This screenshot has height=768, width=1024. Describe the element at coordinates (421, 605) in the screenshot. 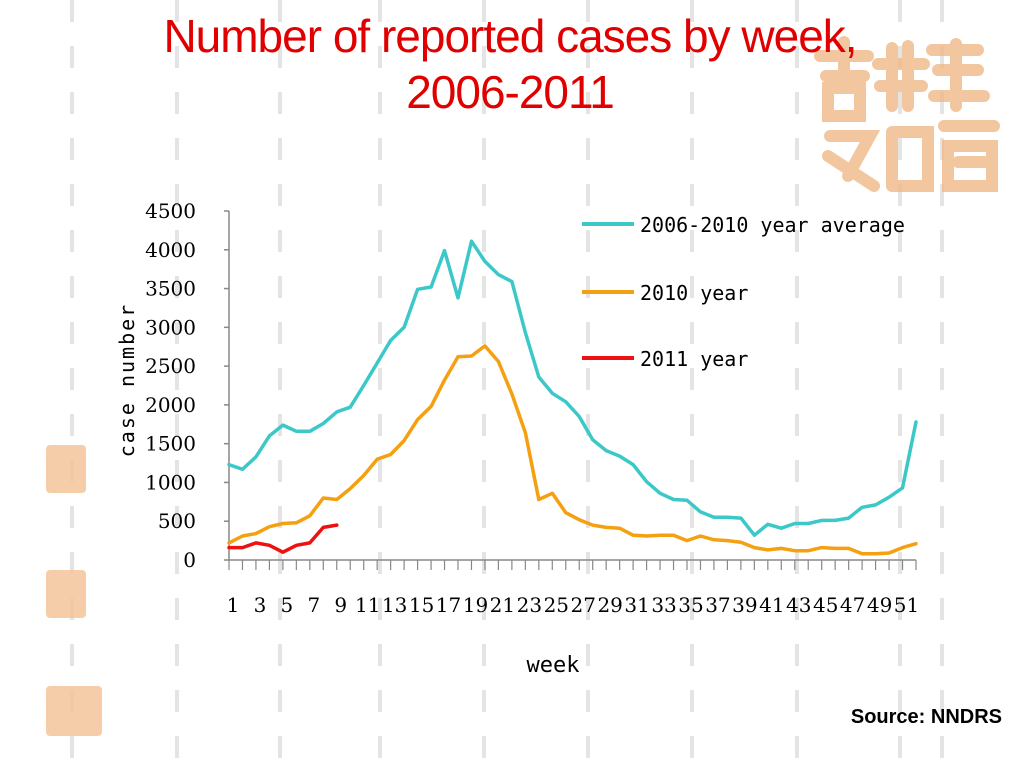

I see `x-tick-label: 15` at that location.